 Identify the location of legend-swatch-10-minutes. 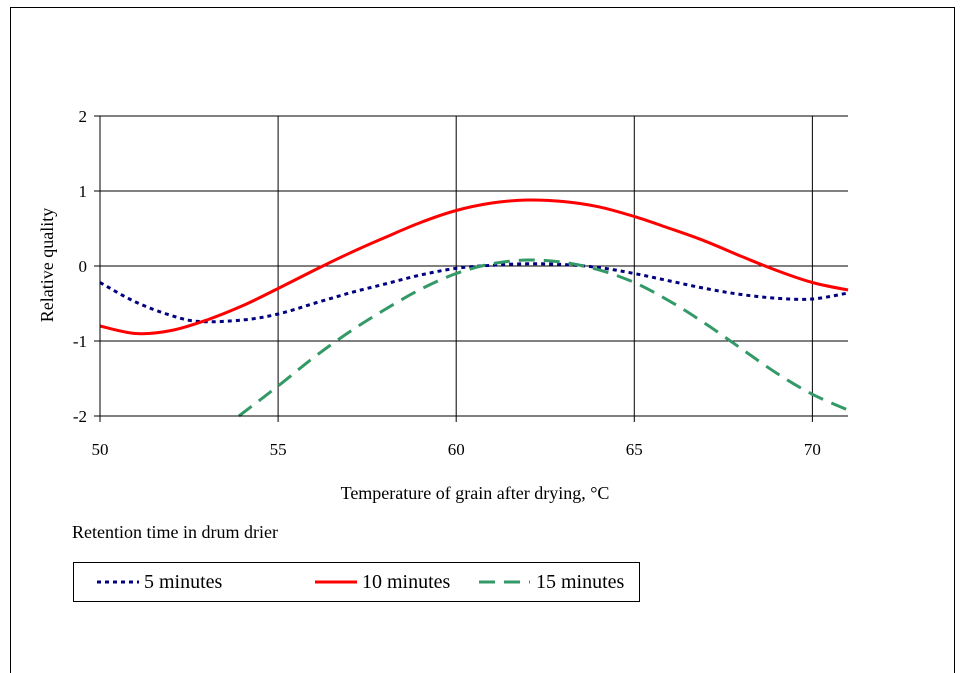
(336, 582).